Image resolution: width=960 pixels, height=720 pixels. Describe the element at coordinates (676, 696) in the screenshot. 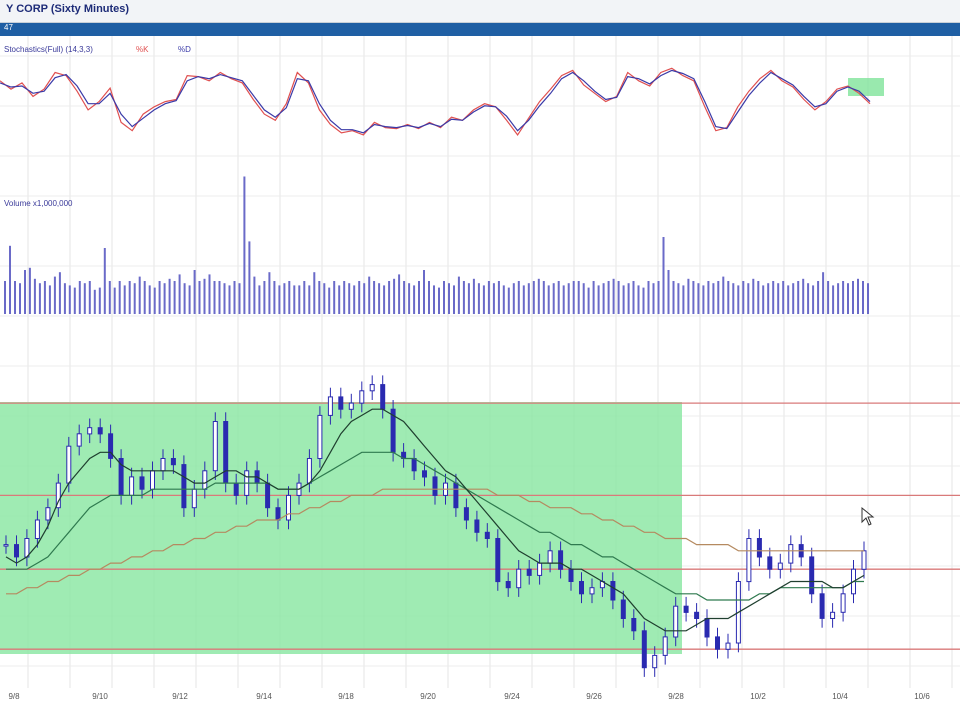

I see `x-axis-label: 9/28` at that location.